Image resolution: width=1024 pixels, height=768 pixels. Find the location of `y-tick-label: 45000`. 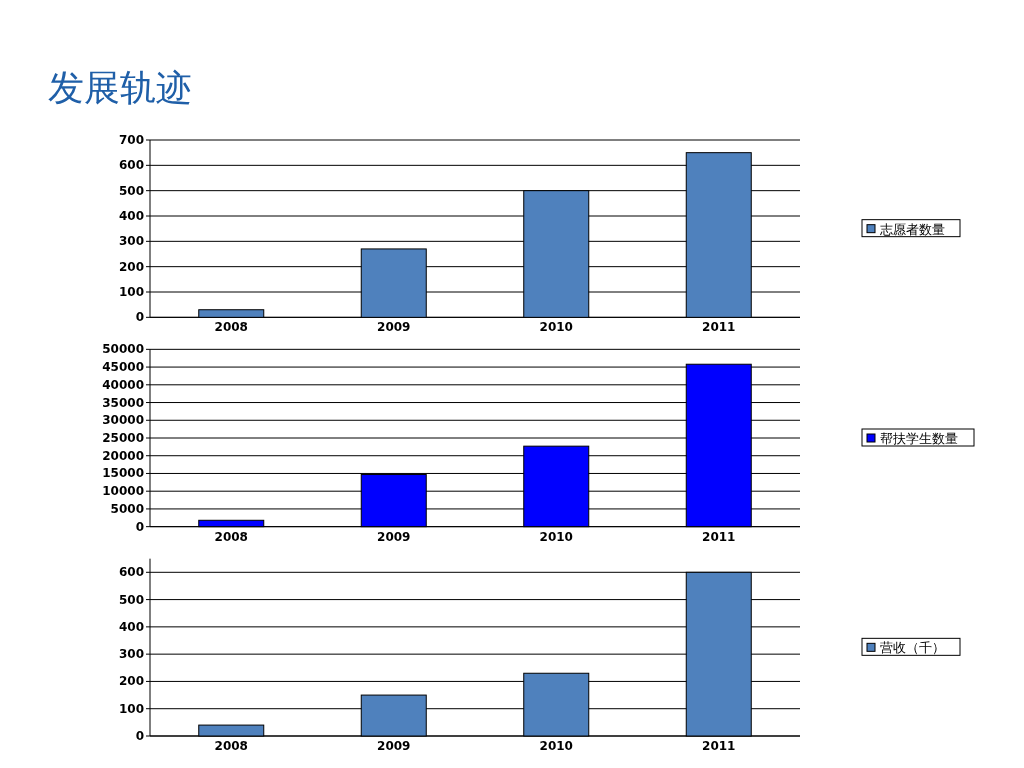

y-tick-label: 45000 is located at coordinates (123, 367).